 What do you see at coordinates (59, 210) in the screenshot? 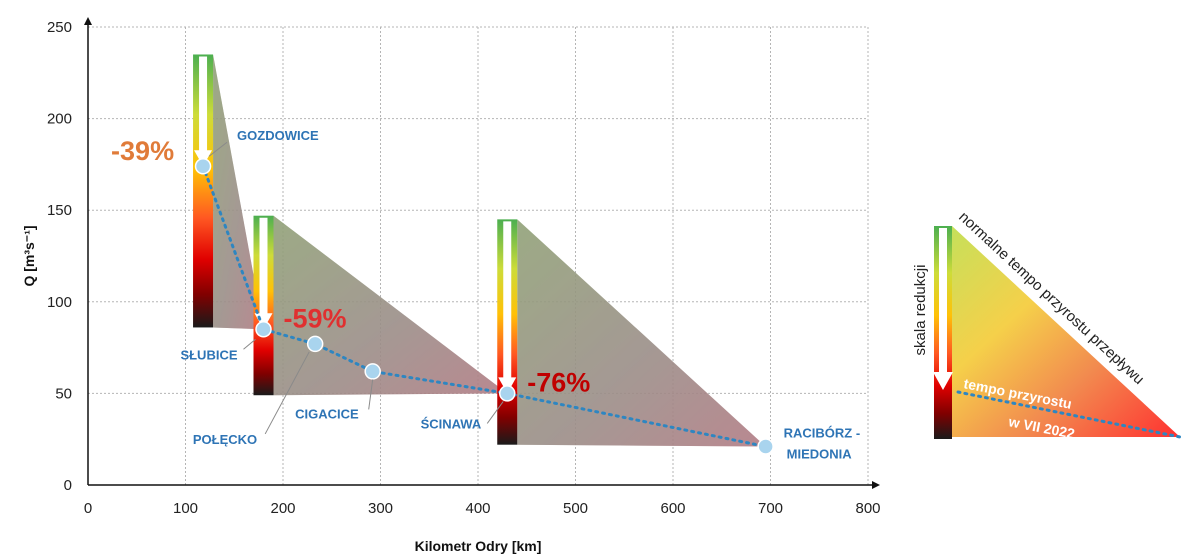
I see `y-tick-label: 150` at bounding box center [59, 210].